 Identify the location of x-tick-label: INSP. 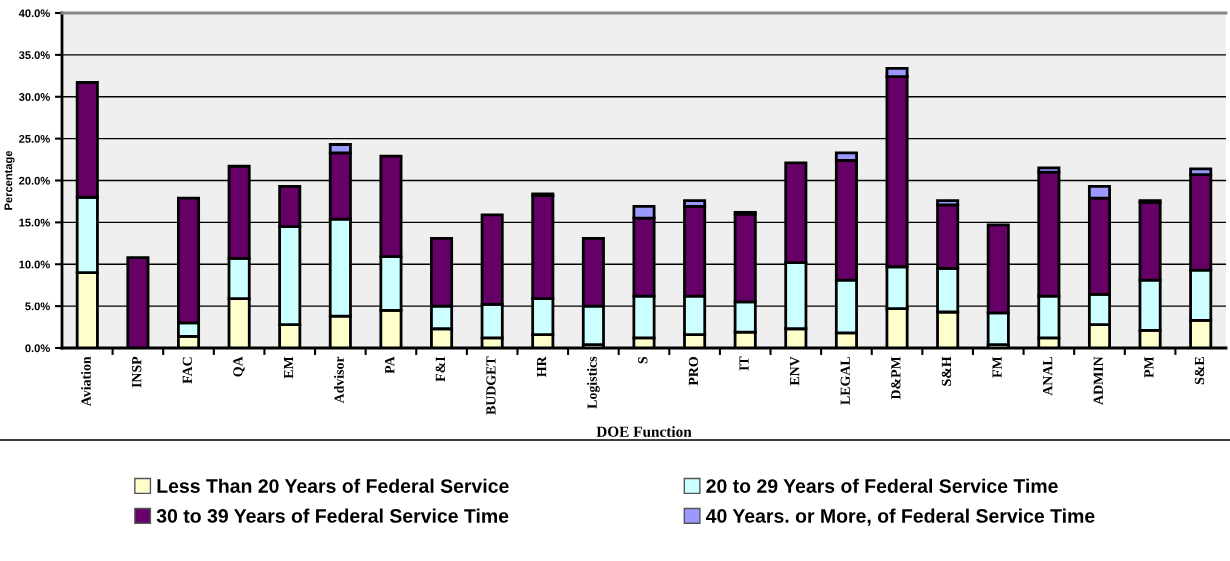
(137, 372).